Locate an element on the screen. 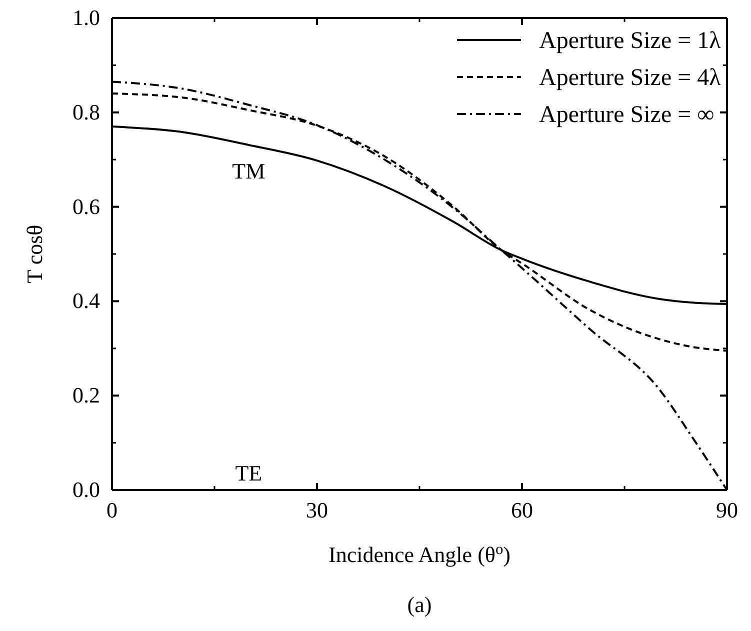 The height and width of the screenshot is (631, 751). annotation: TE is located at coordinates (248, 473).